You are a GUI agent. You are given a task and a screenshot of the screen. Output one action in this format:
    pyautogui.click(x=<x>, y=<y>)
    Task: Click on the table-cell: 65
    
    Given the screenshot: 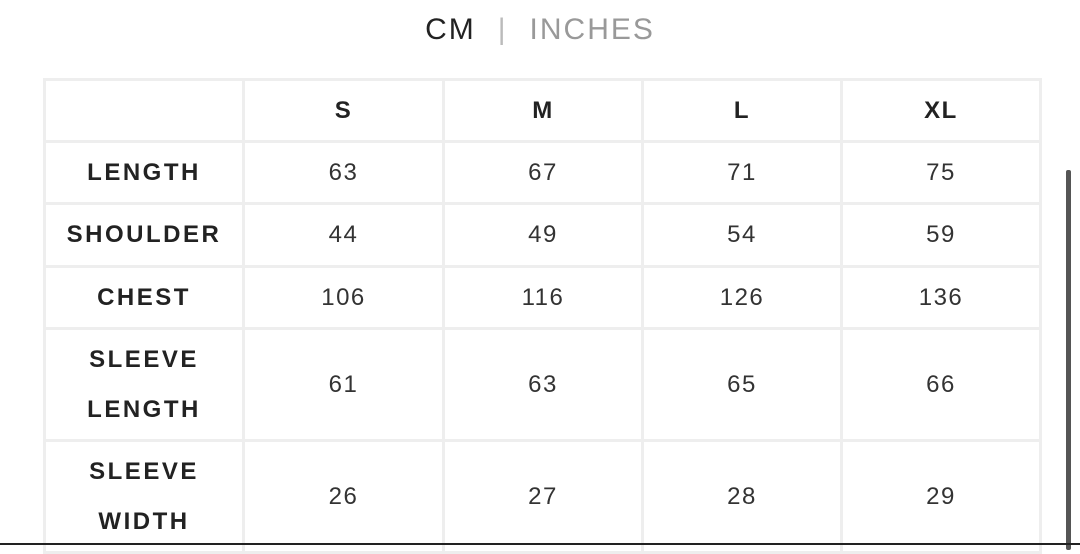 What is the action you would take?
    pyautogui.click(x=742, y=384)
    